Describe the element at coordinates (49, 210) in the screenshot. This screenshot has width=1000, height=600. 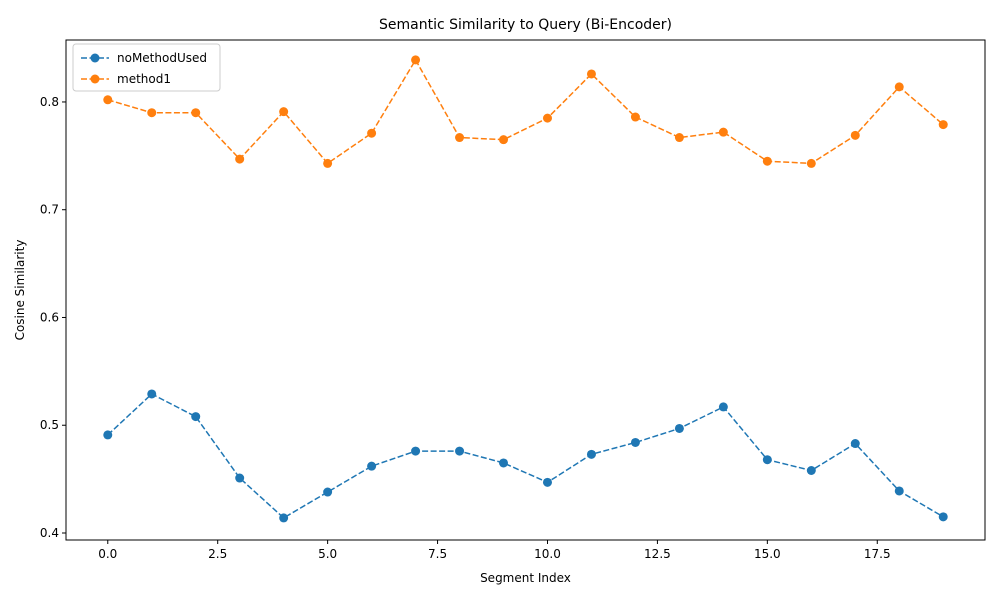
I see `y-tick-label: 0.7` at that location.